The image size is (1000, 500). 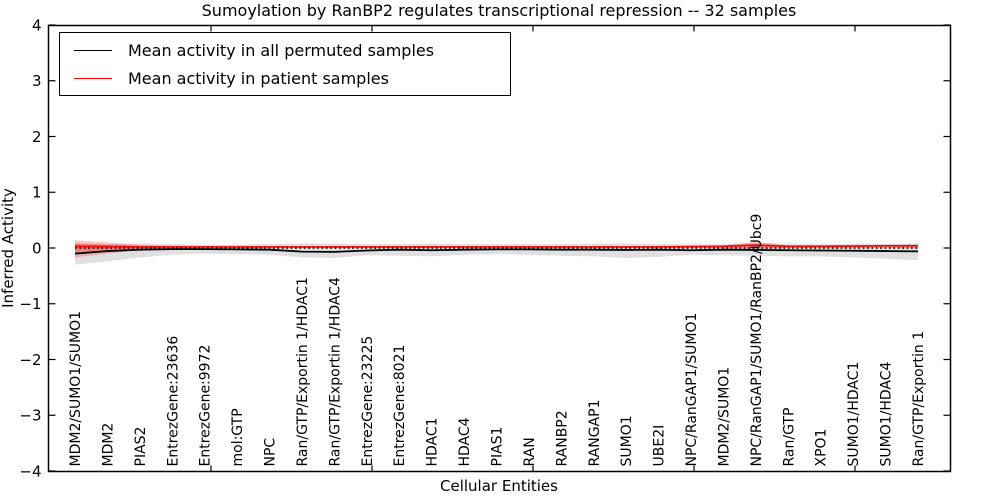 What do you see at coordinates (498, 447) in the screenshot?
I see `x-tick-label: PIAS1` at bounding box center [498, 447].